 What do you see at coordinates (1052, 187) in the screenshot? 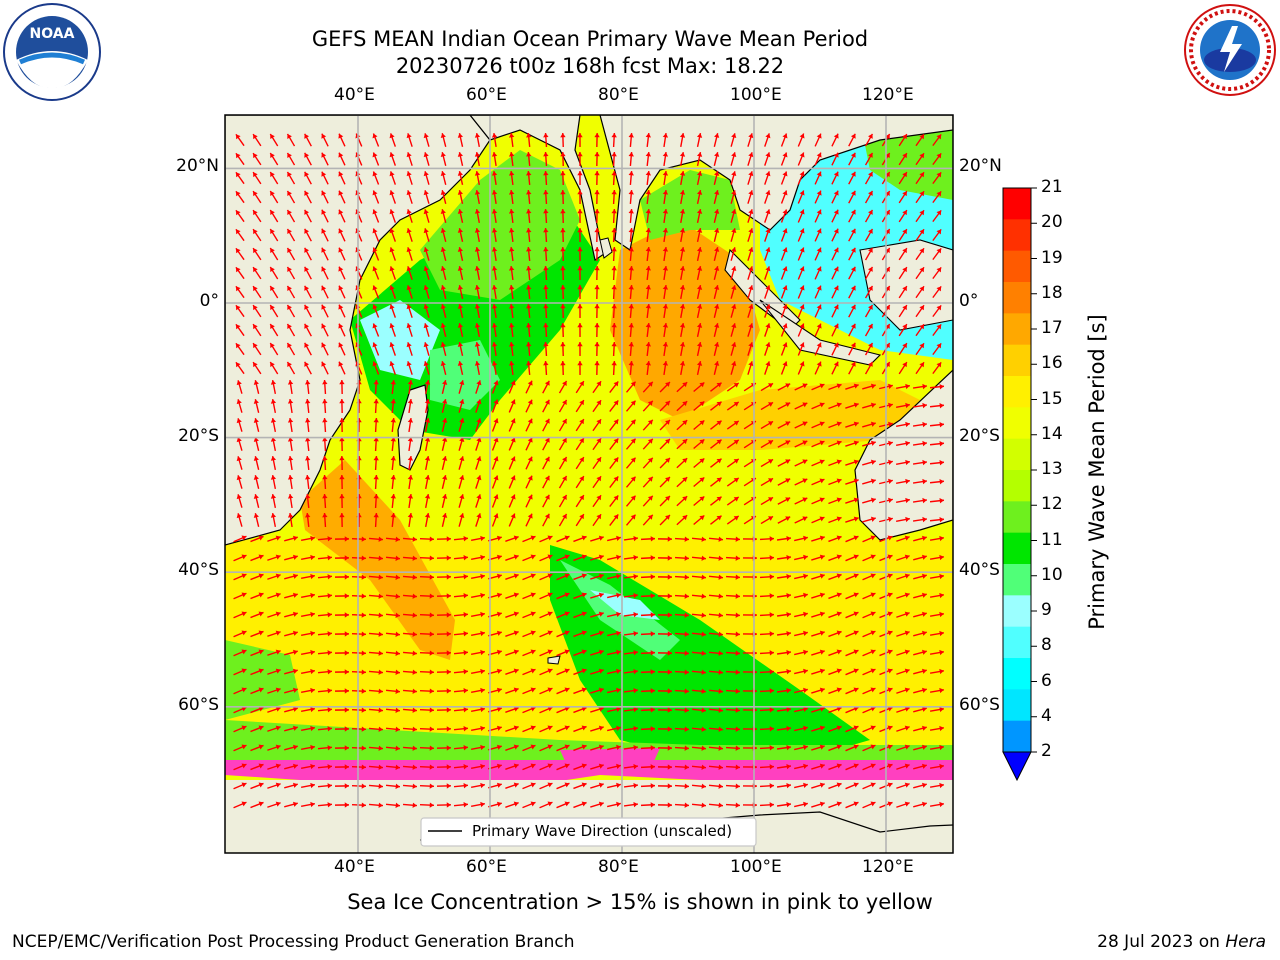
I see `colorbar-tick-label: 21` at bounding box center [1052, 187].